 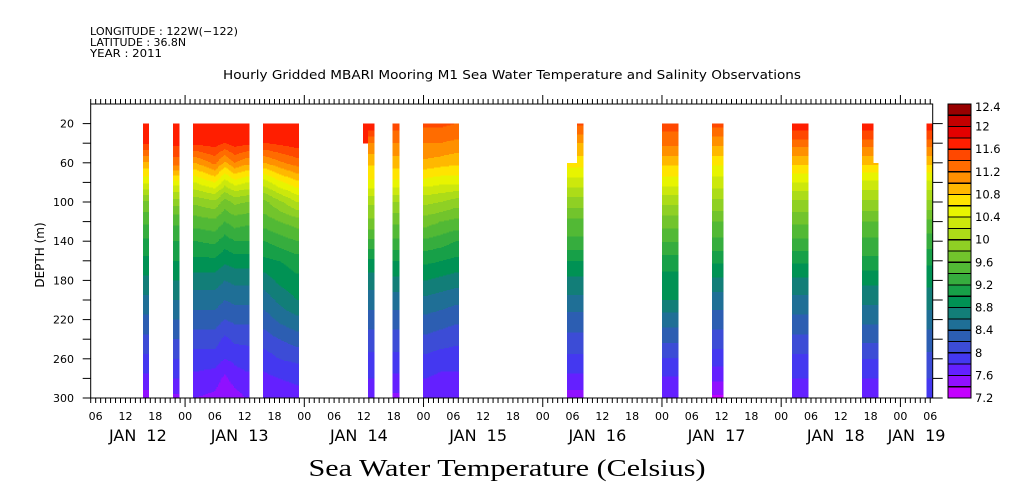 What do you see at coordinates (959, 381) in the screenshot?
I see `colorbar-bin` at bounding box center [959, 381].